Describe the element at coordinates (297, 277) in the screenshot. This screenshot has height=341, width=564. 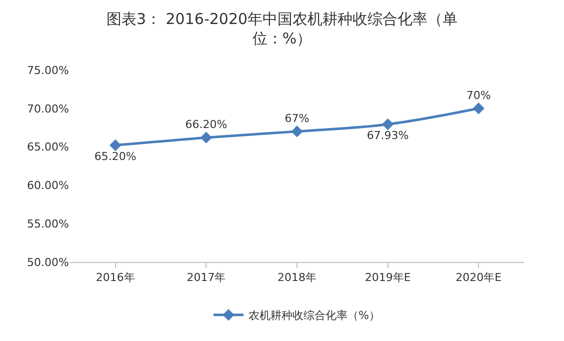
I see `x-tick-label: 2018年` at that location.